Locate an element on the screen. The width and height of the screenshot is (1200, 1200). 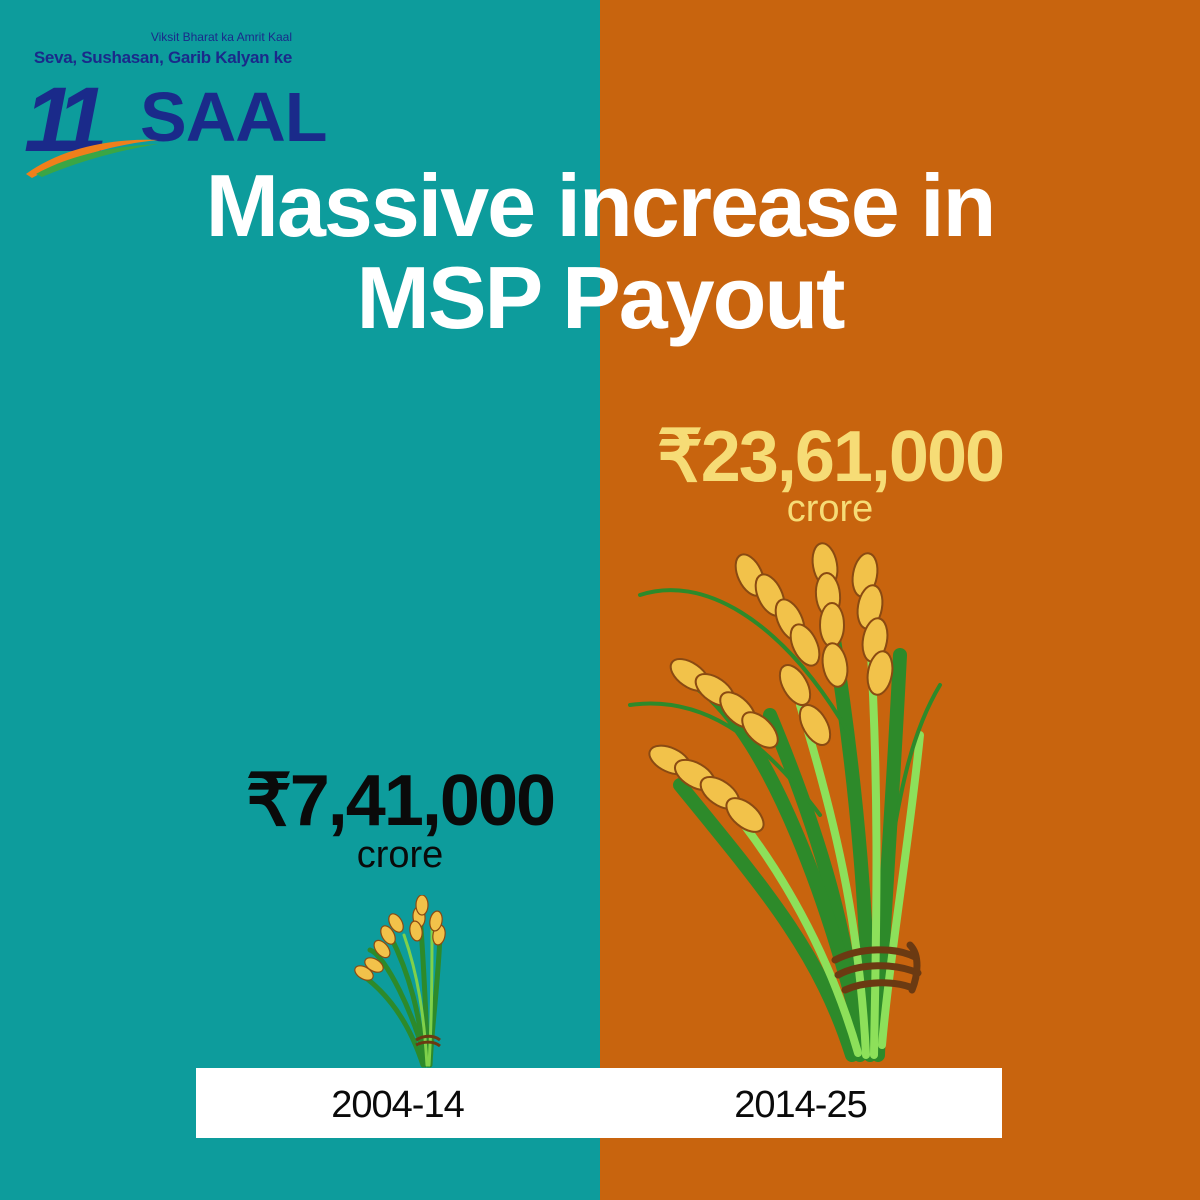
logo-swoosh-icon is located at coordinates (92, 158).